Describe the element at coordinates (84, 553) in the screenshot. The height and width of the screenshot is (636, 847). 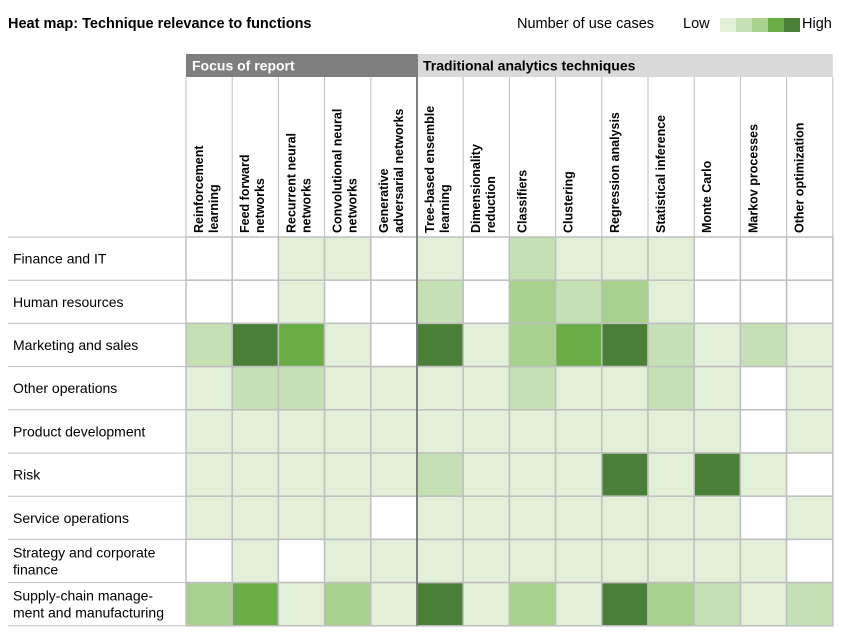
I see `row-label: Strategy and corporate` at that location.